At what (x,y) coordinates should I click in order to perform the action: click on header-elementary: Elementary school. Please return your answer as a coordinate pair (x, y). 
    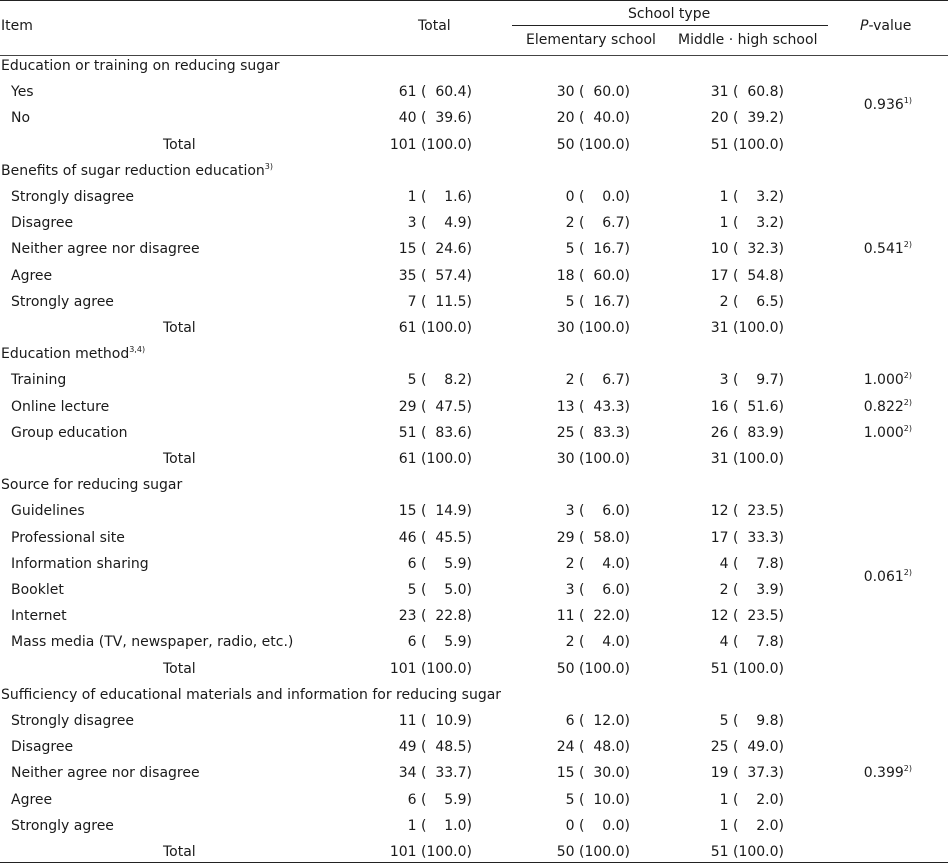
    Looking at the image, I should click on (591, 40).